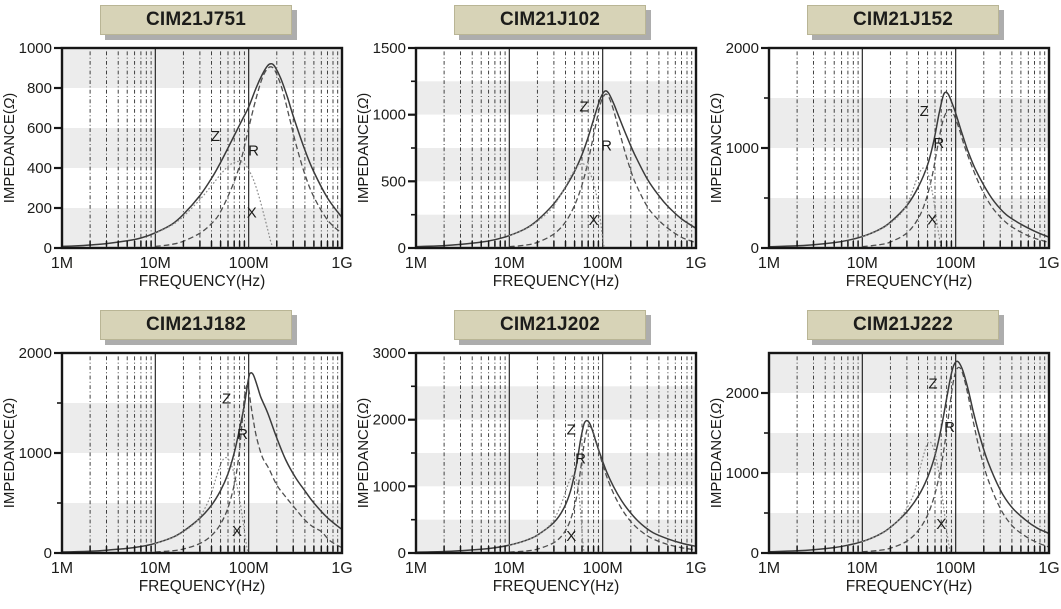 The image size is (1061, 609). Describe the element at coordinates (393, 181) in the screenshot. I see `y-tick-label: 500` at that location.